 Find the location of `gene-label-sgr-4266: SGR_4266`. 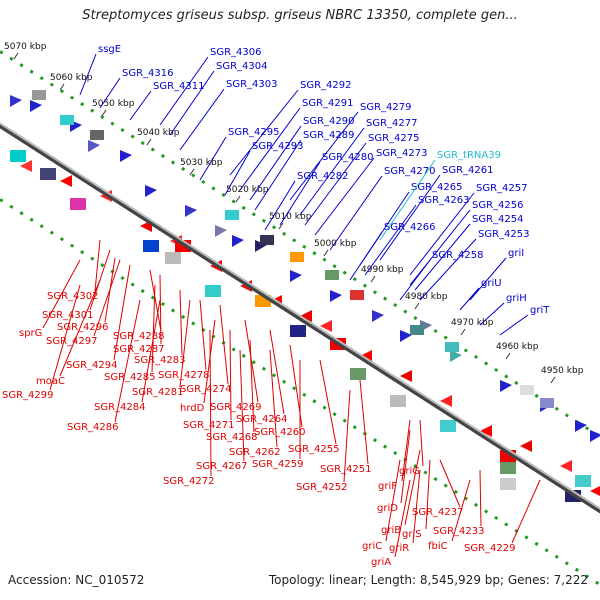

gene-label-sgr-4266: SGR_4266 is located at coordinates (410, 227).